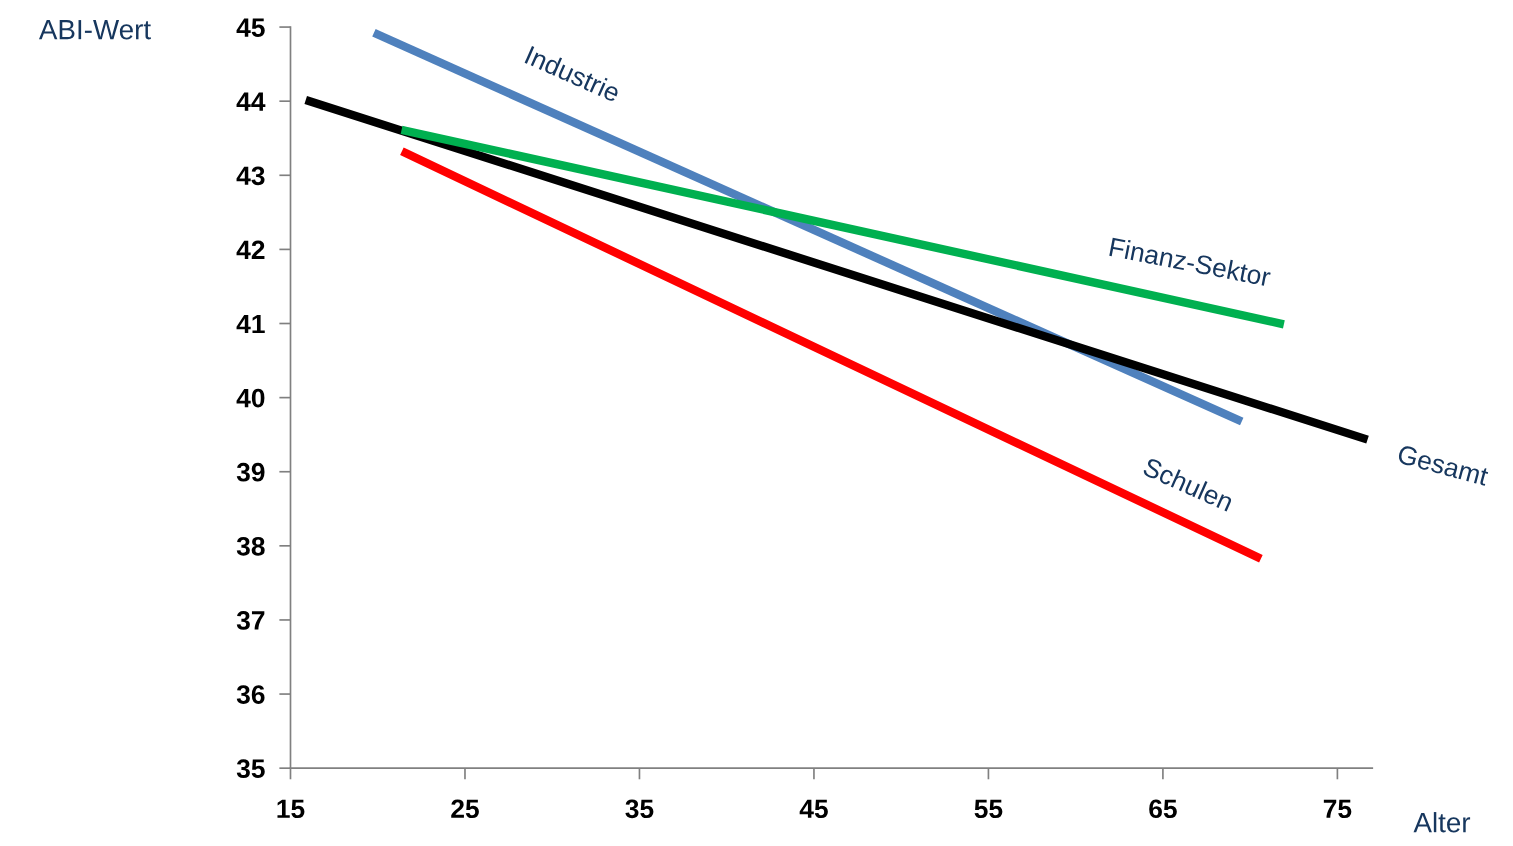 This screenshot has height=846, width=1513. I want to click on x-tick-label: 25, so click(465, 809).